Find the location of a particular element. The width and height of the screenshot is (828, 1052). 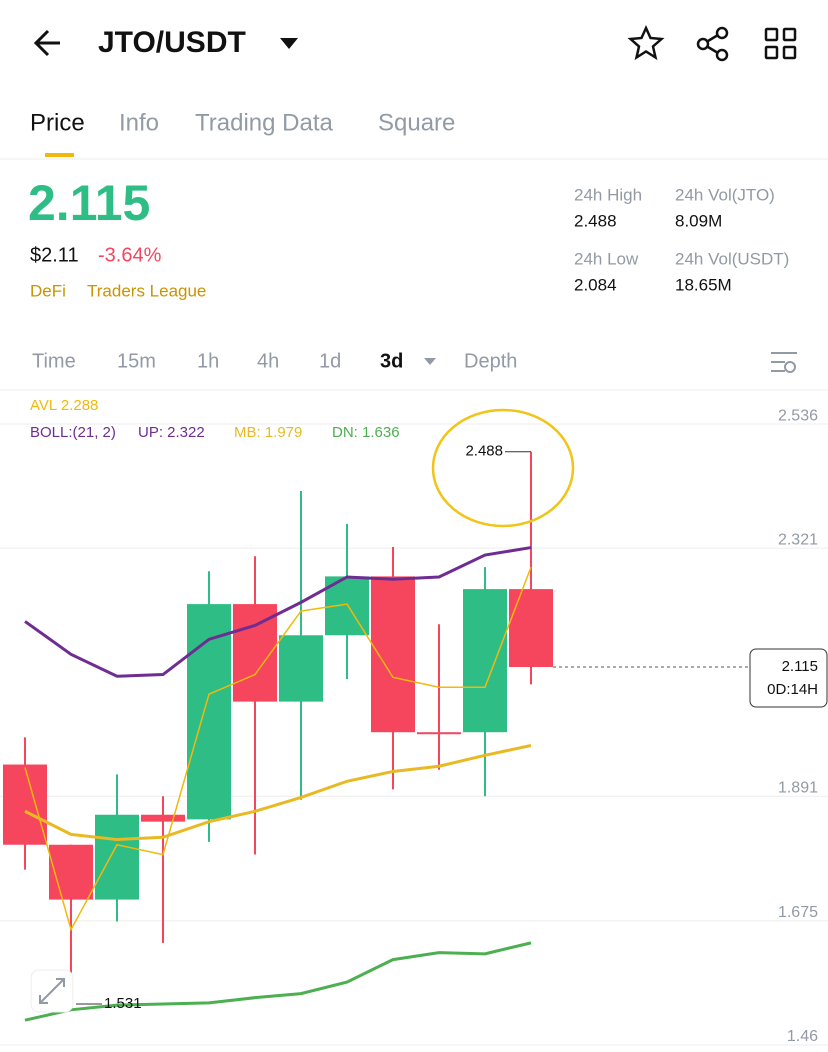

hand-drawn-circle is located at coordinates (503, 468).